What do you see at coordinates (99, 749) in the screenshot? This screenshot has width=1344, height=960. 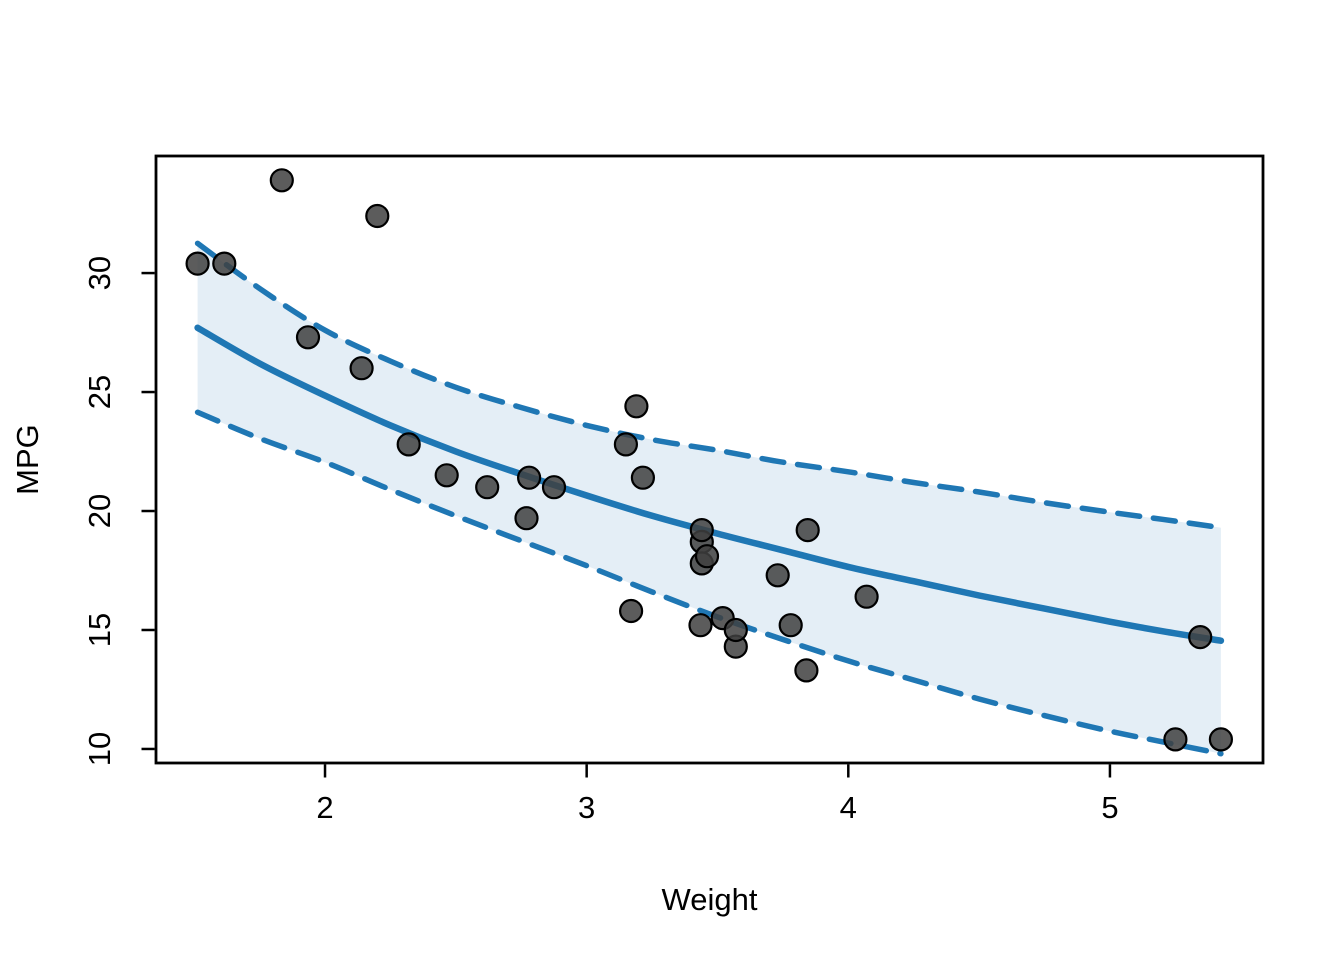 I see `y-tick-label: 10` at bounding box center [99, 749].